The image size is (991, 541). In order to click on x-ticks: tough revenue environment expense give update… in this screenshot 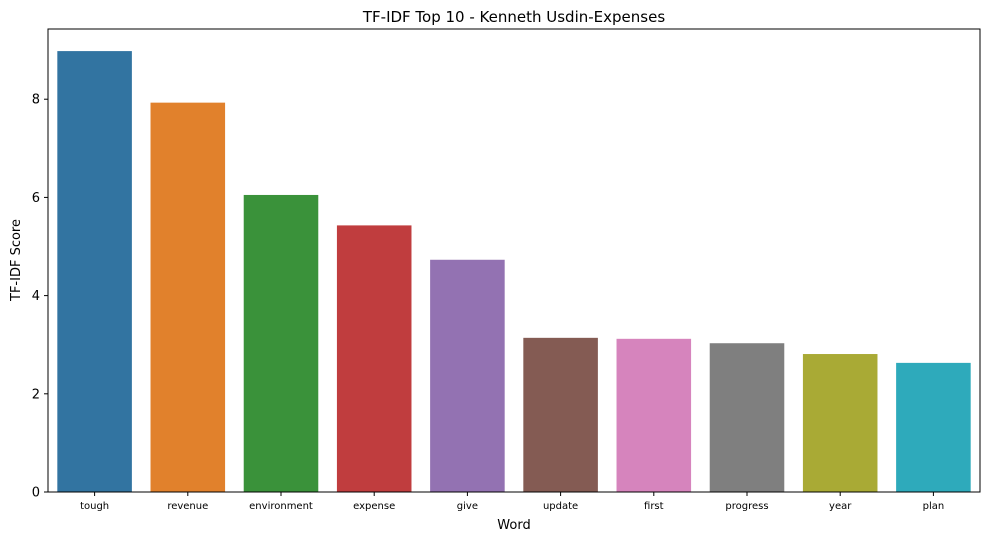, I will do `click(512, 502)`.